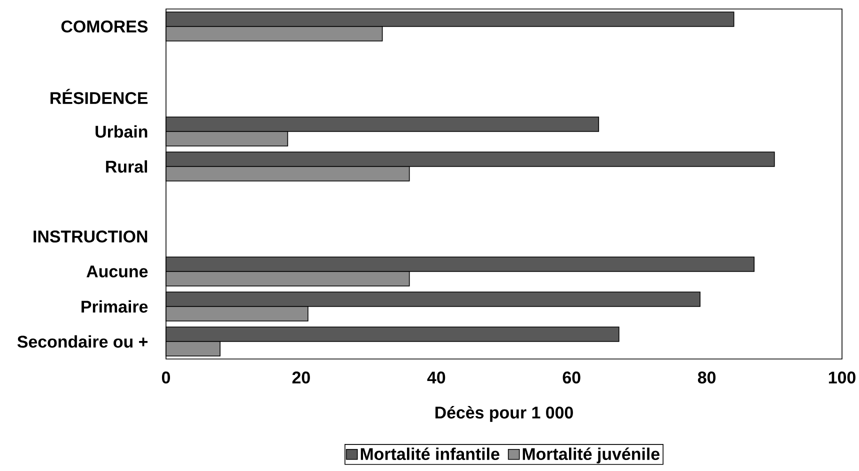  What do you see at coordinates (115, 306) in the screenshot?
I see `y-tick-label: Primaire` at bounding box center [115, 306].